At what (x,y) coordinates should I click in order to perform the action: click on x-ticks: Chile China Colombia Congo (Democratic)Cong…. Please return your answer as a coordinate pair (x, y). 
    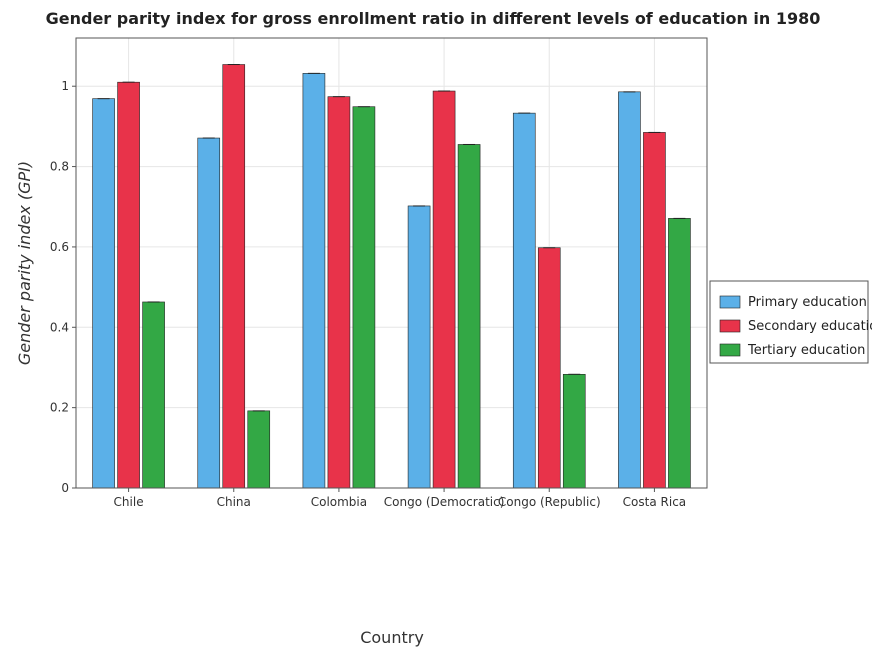
    Looking at the image, I should click on (400, 498).